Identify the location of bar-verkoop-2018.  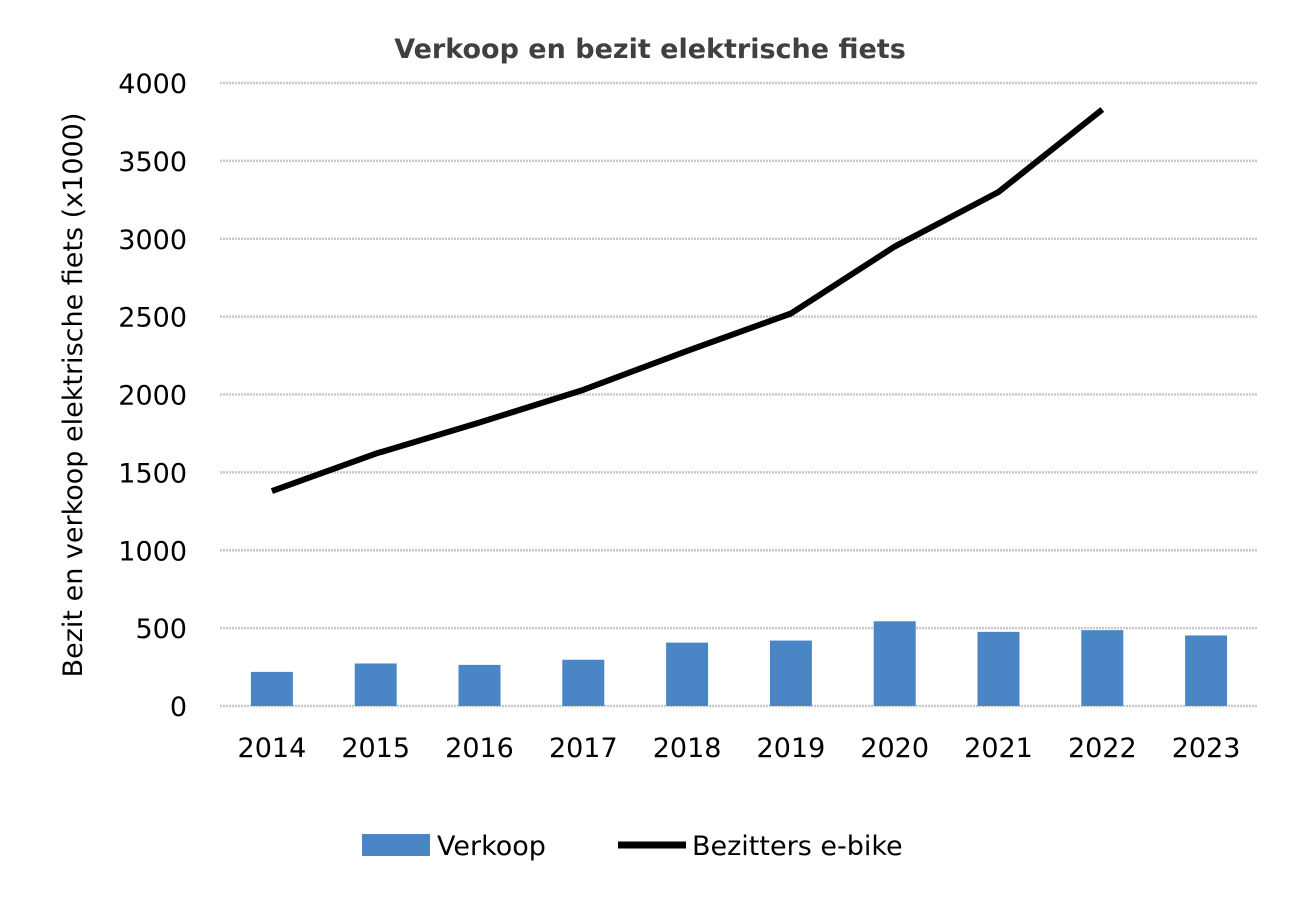
(687, 674).